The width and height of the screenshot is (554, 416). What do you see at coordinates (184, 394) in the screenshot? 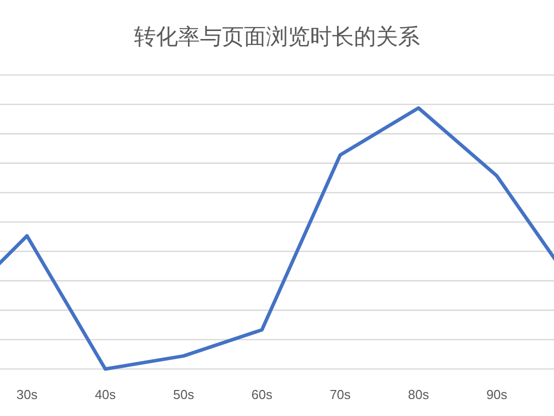
I see `x-tick-label: 50s` at bounding box center [184, 394].